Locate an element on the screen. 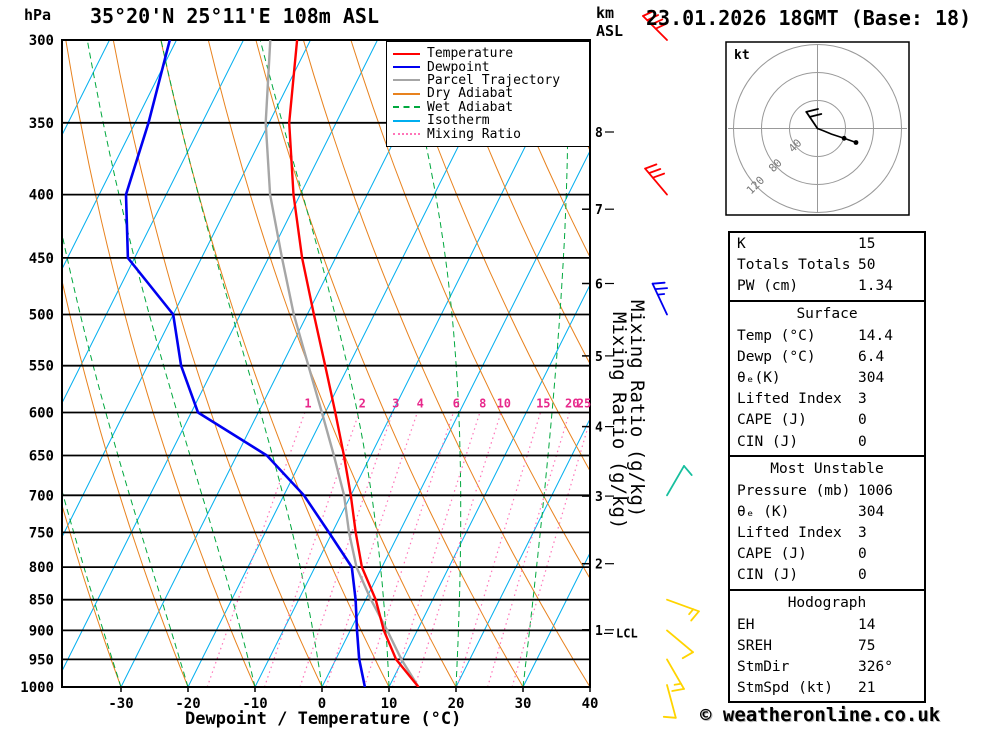 The width and height of the screenshot is (1000, 733). legend-item: Wet Adiabat is located at coordinates (491, 107).